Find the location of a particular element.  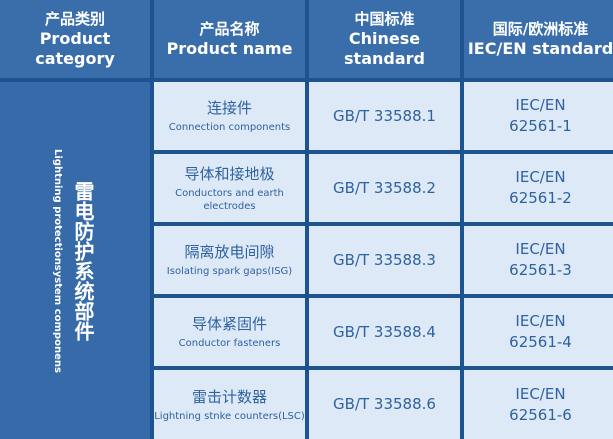

iec-standard-cell: IEC/EN 62561-3 is located at coordinates (538, 260).